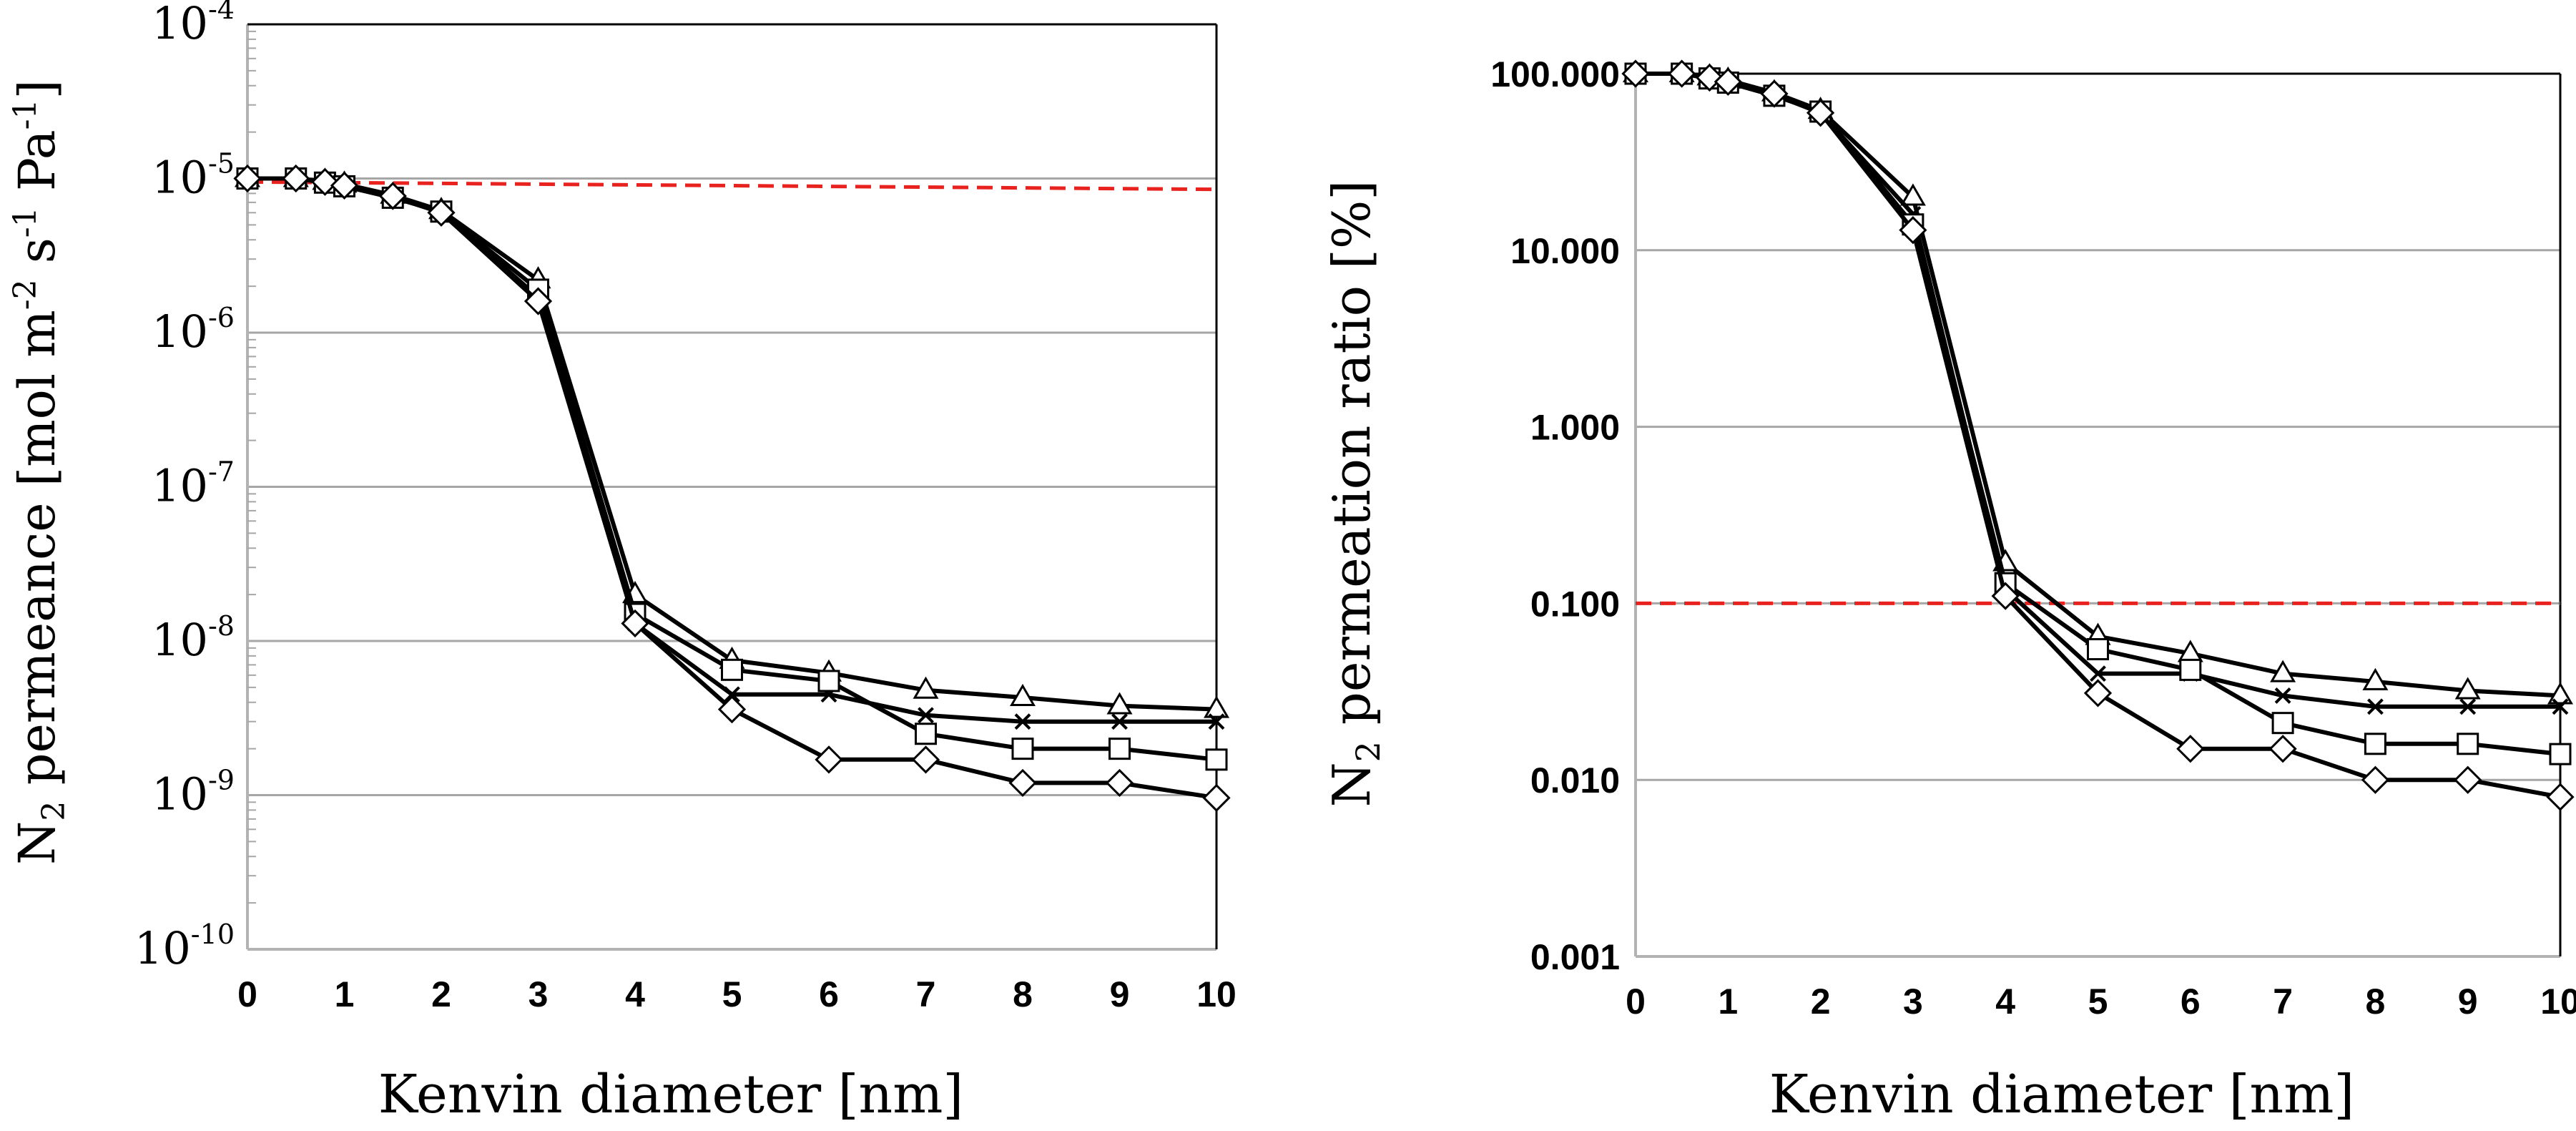 The width and height of the screenshot is (2576, 1131). What do you see at coordinates (2062, 1094) in the screenshot?
I see `chart-right-x-axis-label: Kenvin diameter [nm]` at bounding box center [2062, 1094].